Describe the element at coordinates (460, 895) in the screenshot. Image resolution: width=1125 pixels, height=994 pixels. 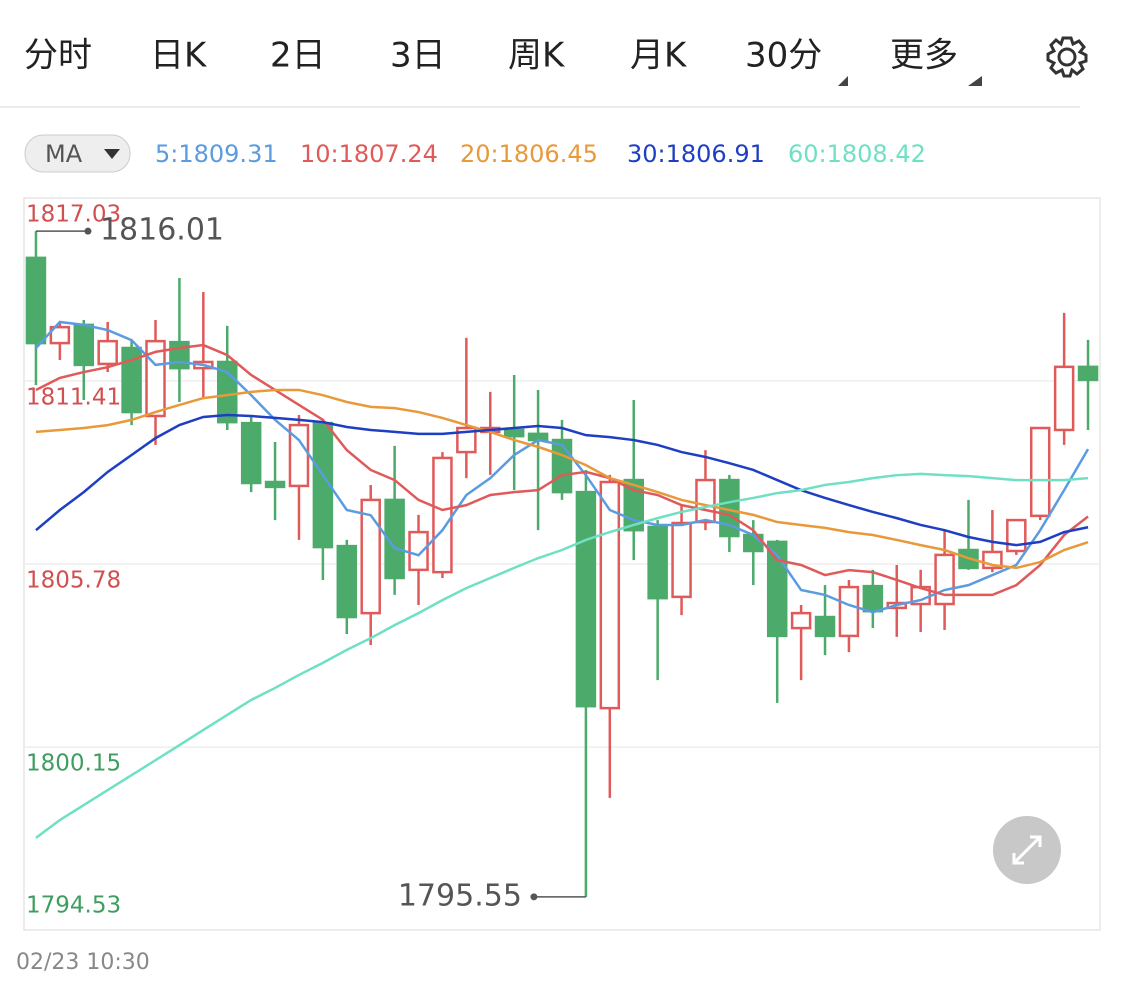
I see `low-label: 1795.55` at that location.